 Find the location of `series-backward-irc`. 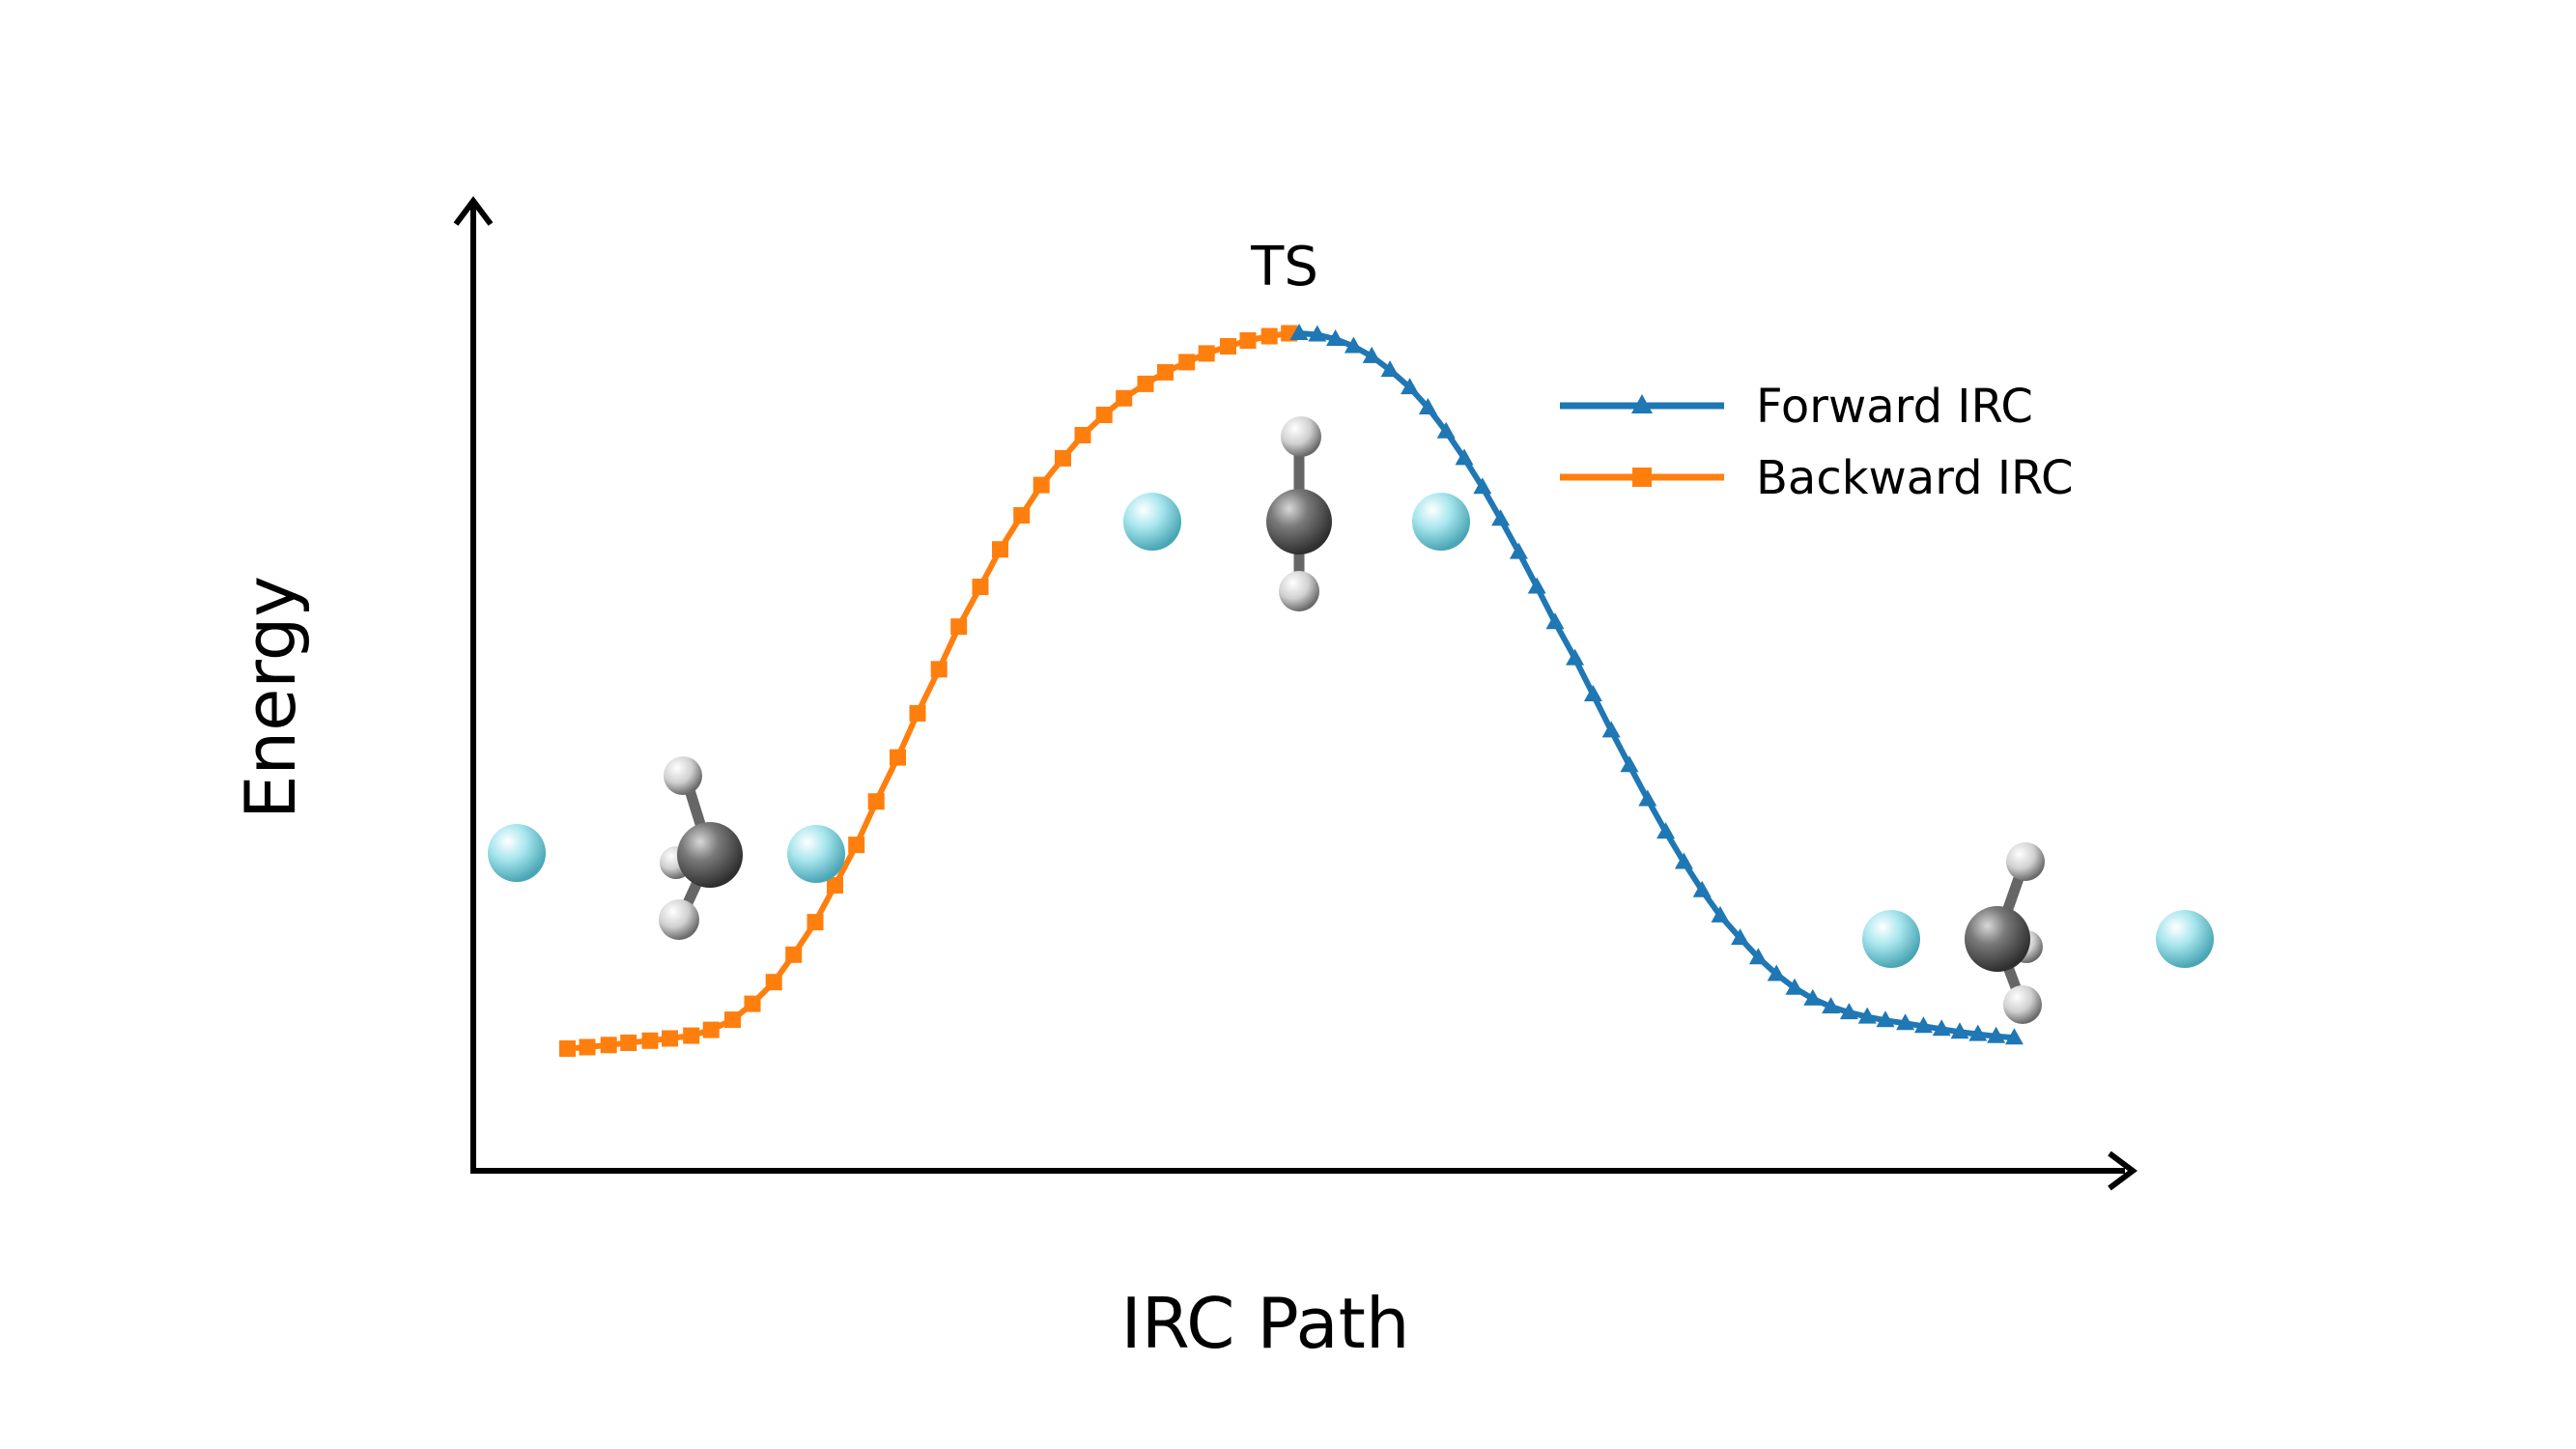

series-backward-irc is located at coordinates (928, 691).